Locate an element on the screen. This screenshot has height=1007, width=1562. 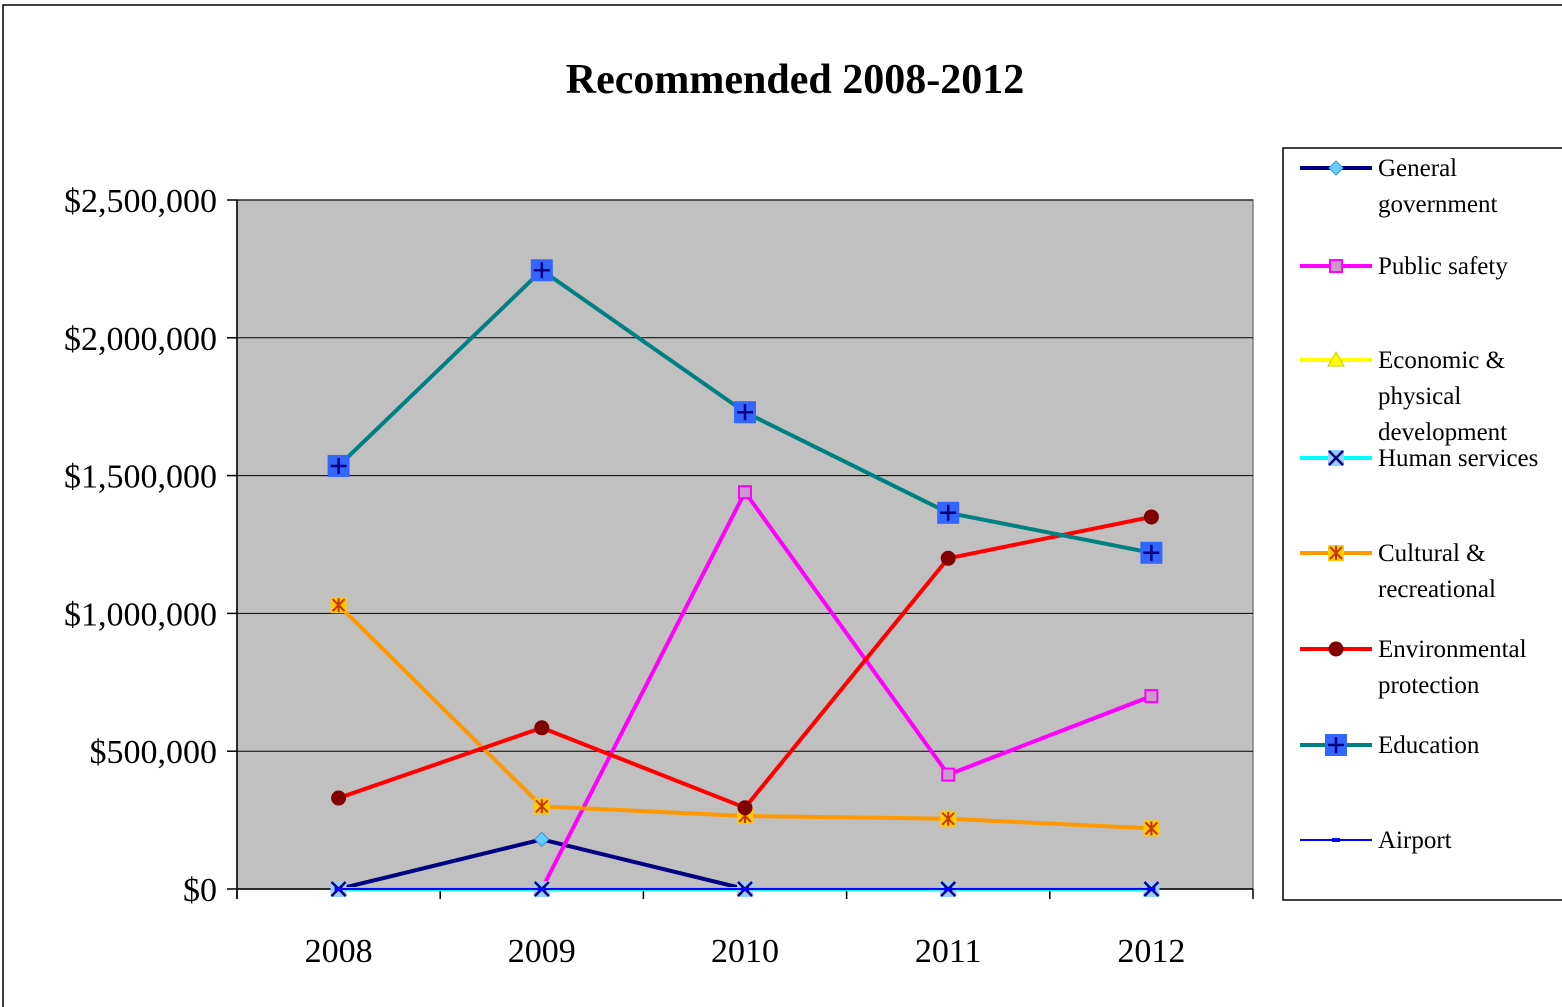
x-tick-label: 2012 is located at coordinates (1151, 951).